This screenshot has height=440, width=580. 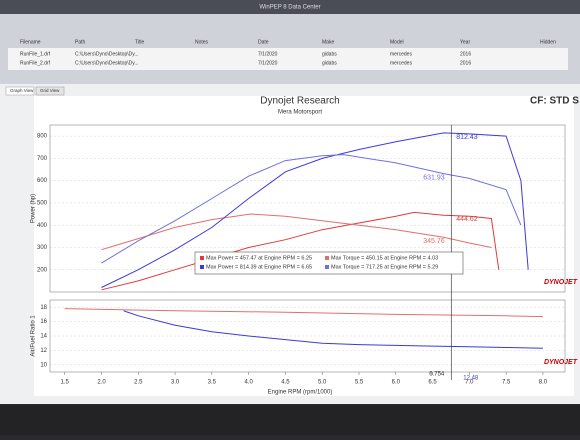 What do you see at coordinates (248, 383) in the screenshot?
I see `x-tick-label: 4.0` at bounding box center [248, 383].